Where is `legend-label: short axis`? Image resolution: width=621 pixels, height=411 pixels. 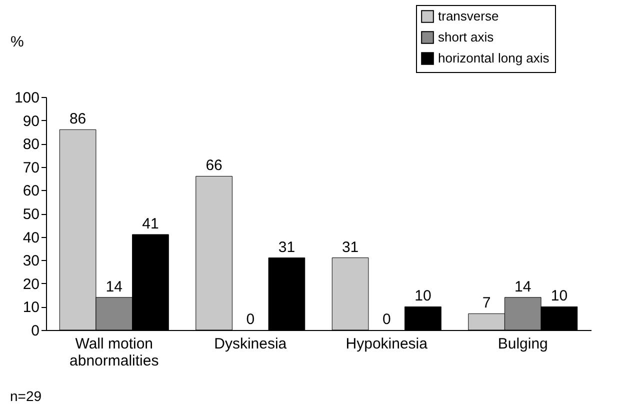
legend-label: short axis is located at coordinates (466, 37).